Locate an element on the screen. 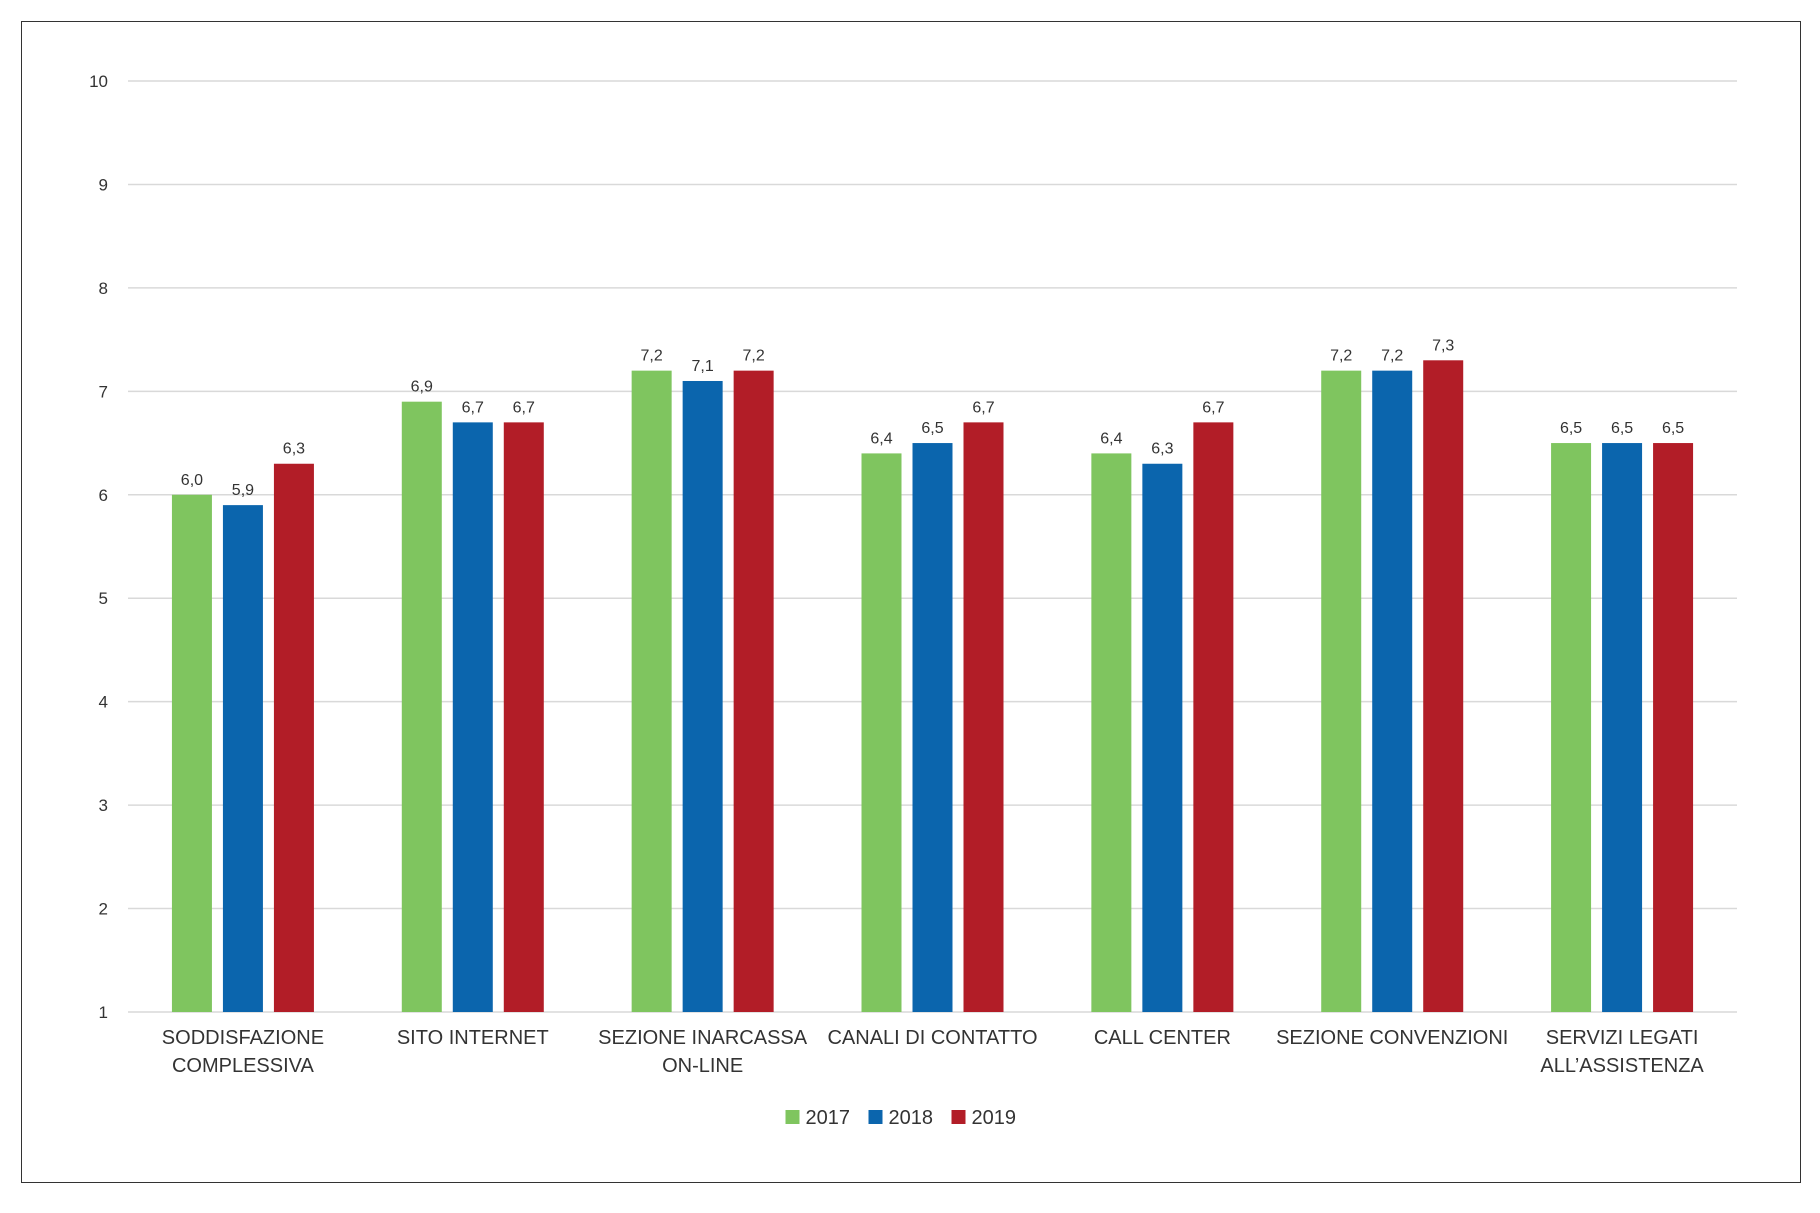 The height and width of the screenshot is (1213, 1820). y-tick-label: 2 is located at coordinates (103, 909).